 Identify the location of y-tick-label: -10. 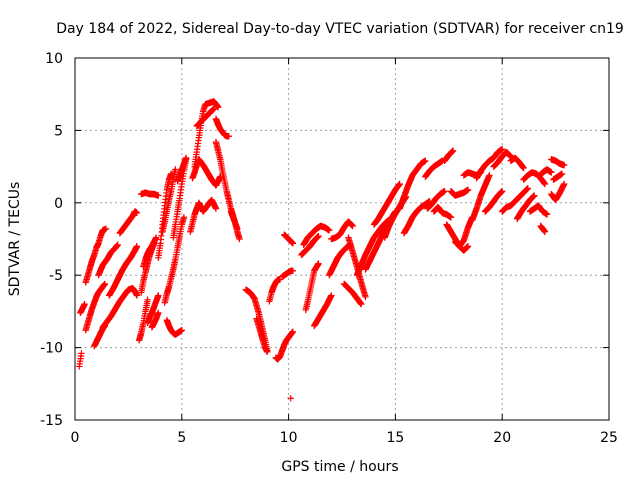
(51, 349).